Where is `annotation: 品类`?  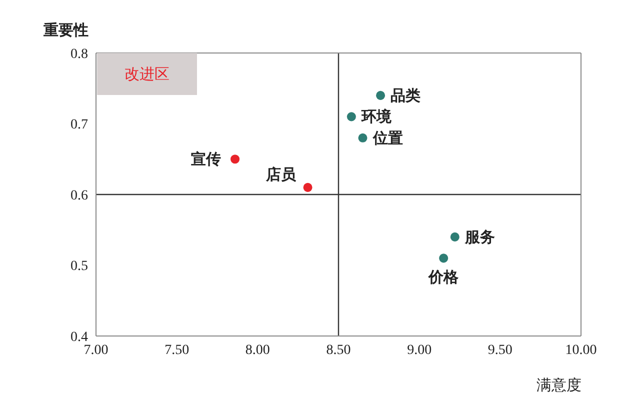
annotation: 品类 is located at coordinates (405, 95).